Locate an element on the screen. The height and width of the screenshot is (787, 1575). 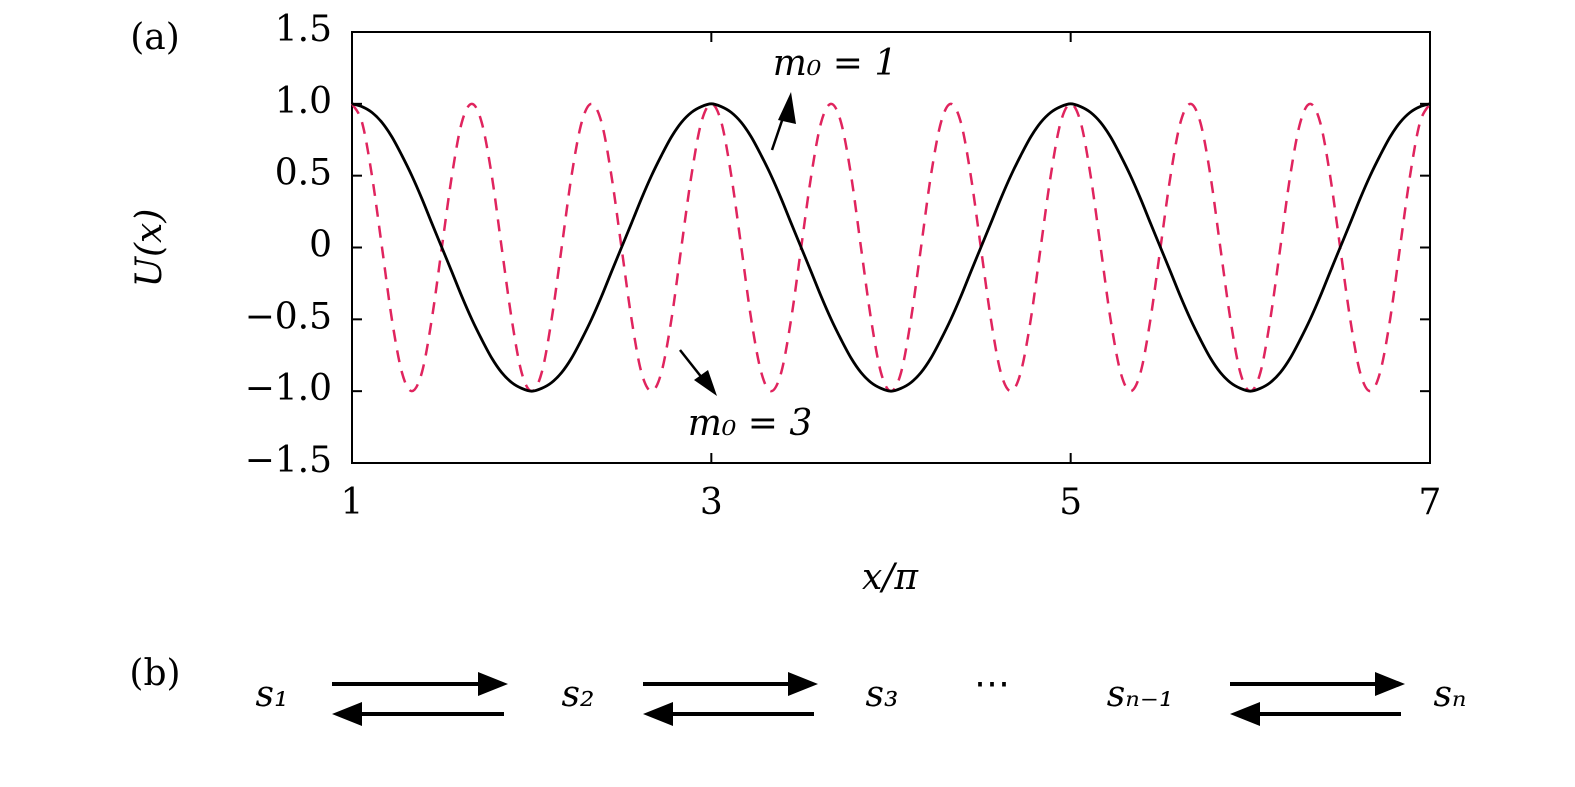
state: sₙ₋₁ is located at coordinates (1140, 694).